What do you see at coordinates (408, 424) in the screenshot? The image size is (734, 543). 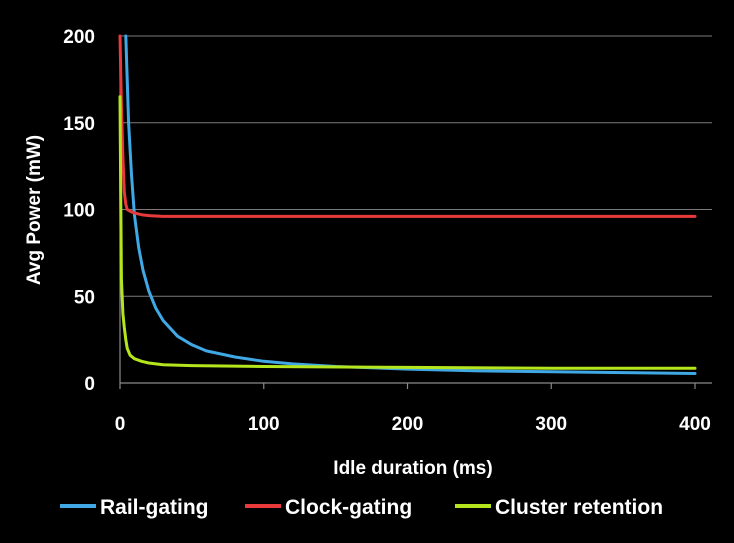 I see `x-tick-label: 200` at bounding box center [408, 424].